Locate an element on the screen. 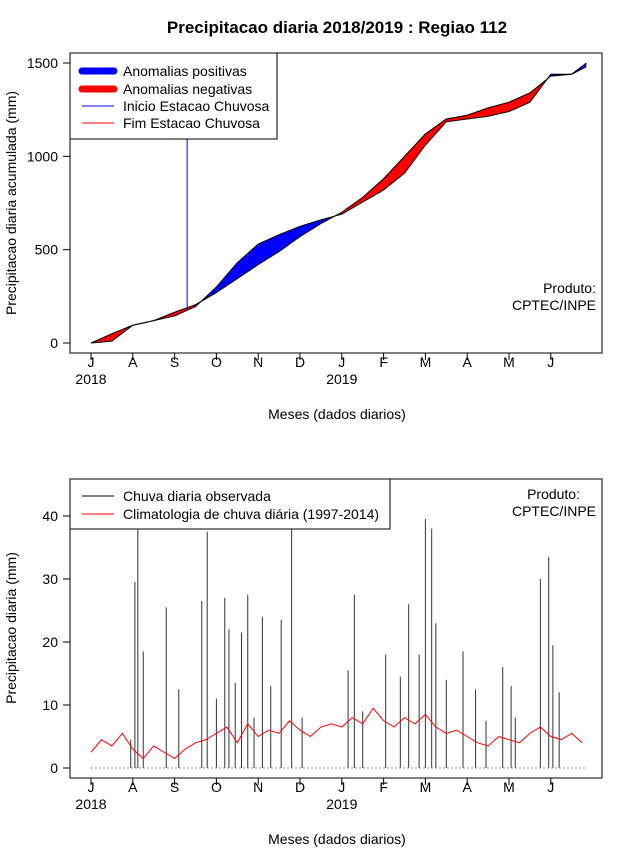 This screenshot has width=640, height=850. y-tick-label: 20 is located at coordinates (50, 642).